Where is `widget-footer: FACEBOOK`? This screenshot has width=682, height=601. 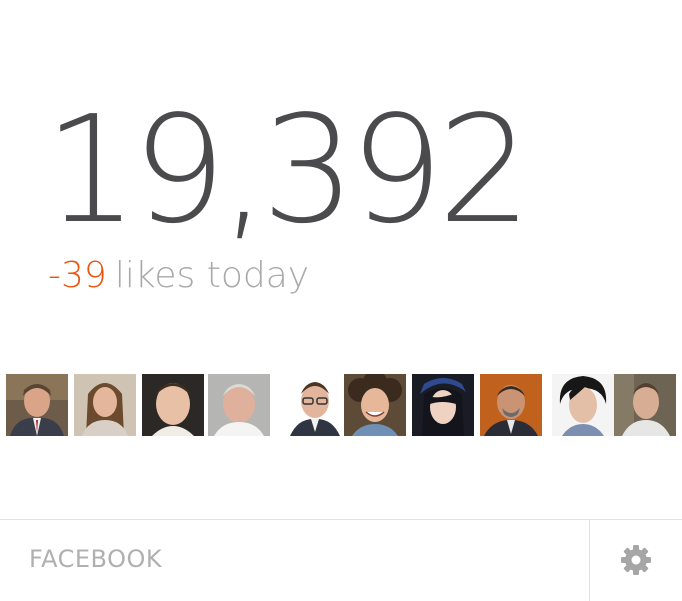
widget-footer: FACEBOOK is located at coordinates (341, 560).